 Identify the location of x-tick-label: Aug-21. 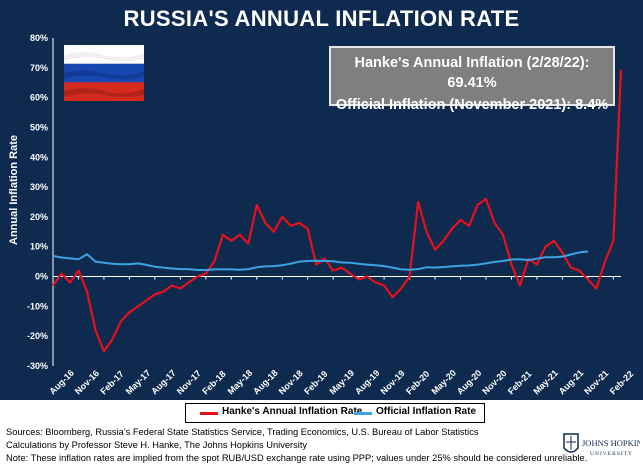
(571, 382).